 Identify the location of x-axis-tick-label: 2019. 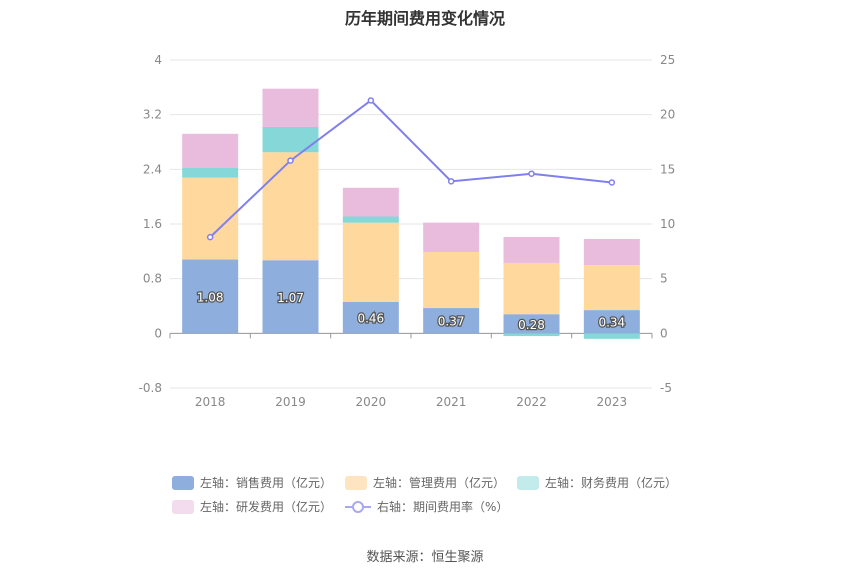
(290, 402).